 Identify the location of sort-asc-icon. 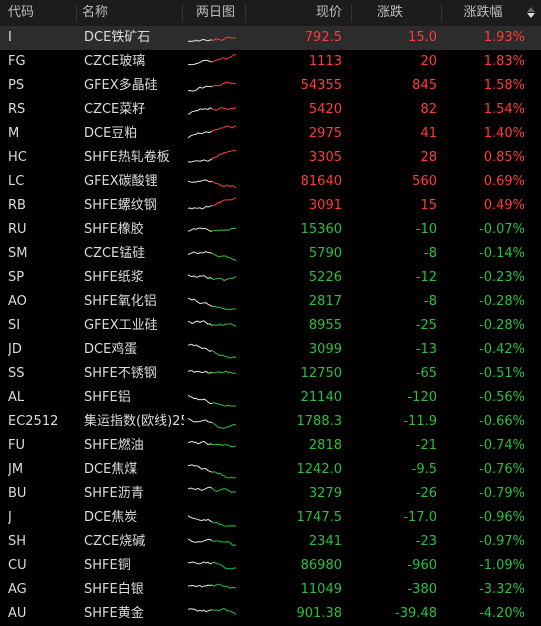
(531, 9).